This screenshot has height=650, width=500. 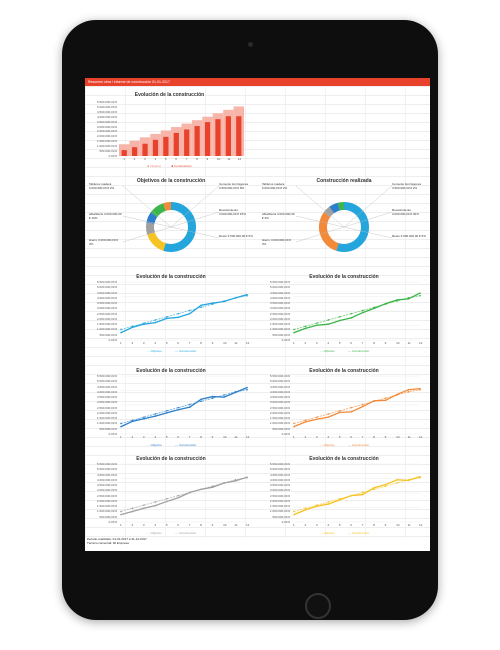 What do you see at coordinates (121, 437) in the screenshot?
I see `x-tick-label: 1` at bounding box center [121, 437].